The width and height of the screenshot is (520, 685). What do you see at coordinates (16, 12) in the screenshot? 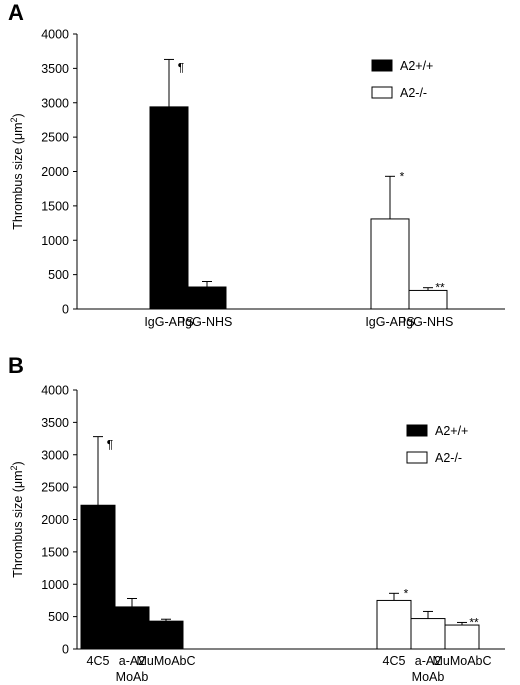
I see `panel-label-A: A` at bounding box center [16, 12].